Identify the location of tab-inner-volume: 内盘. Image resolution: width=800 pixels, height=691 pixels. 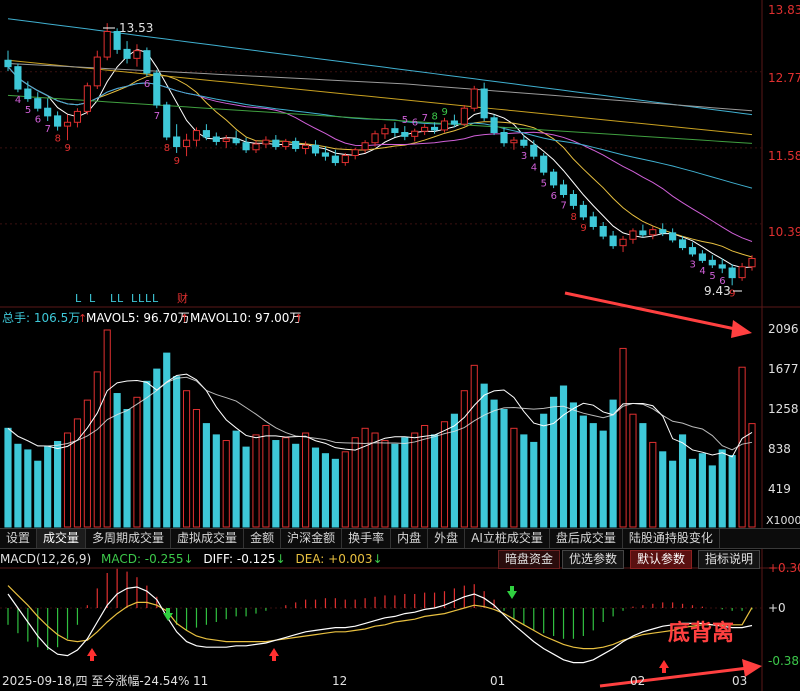
(410, 538).